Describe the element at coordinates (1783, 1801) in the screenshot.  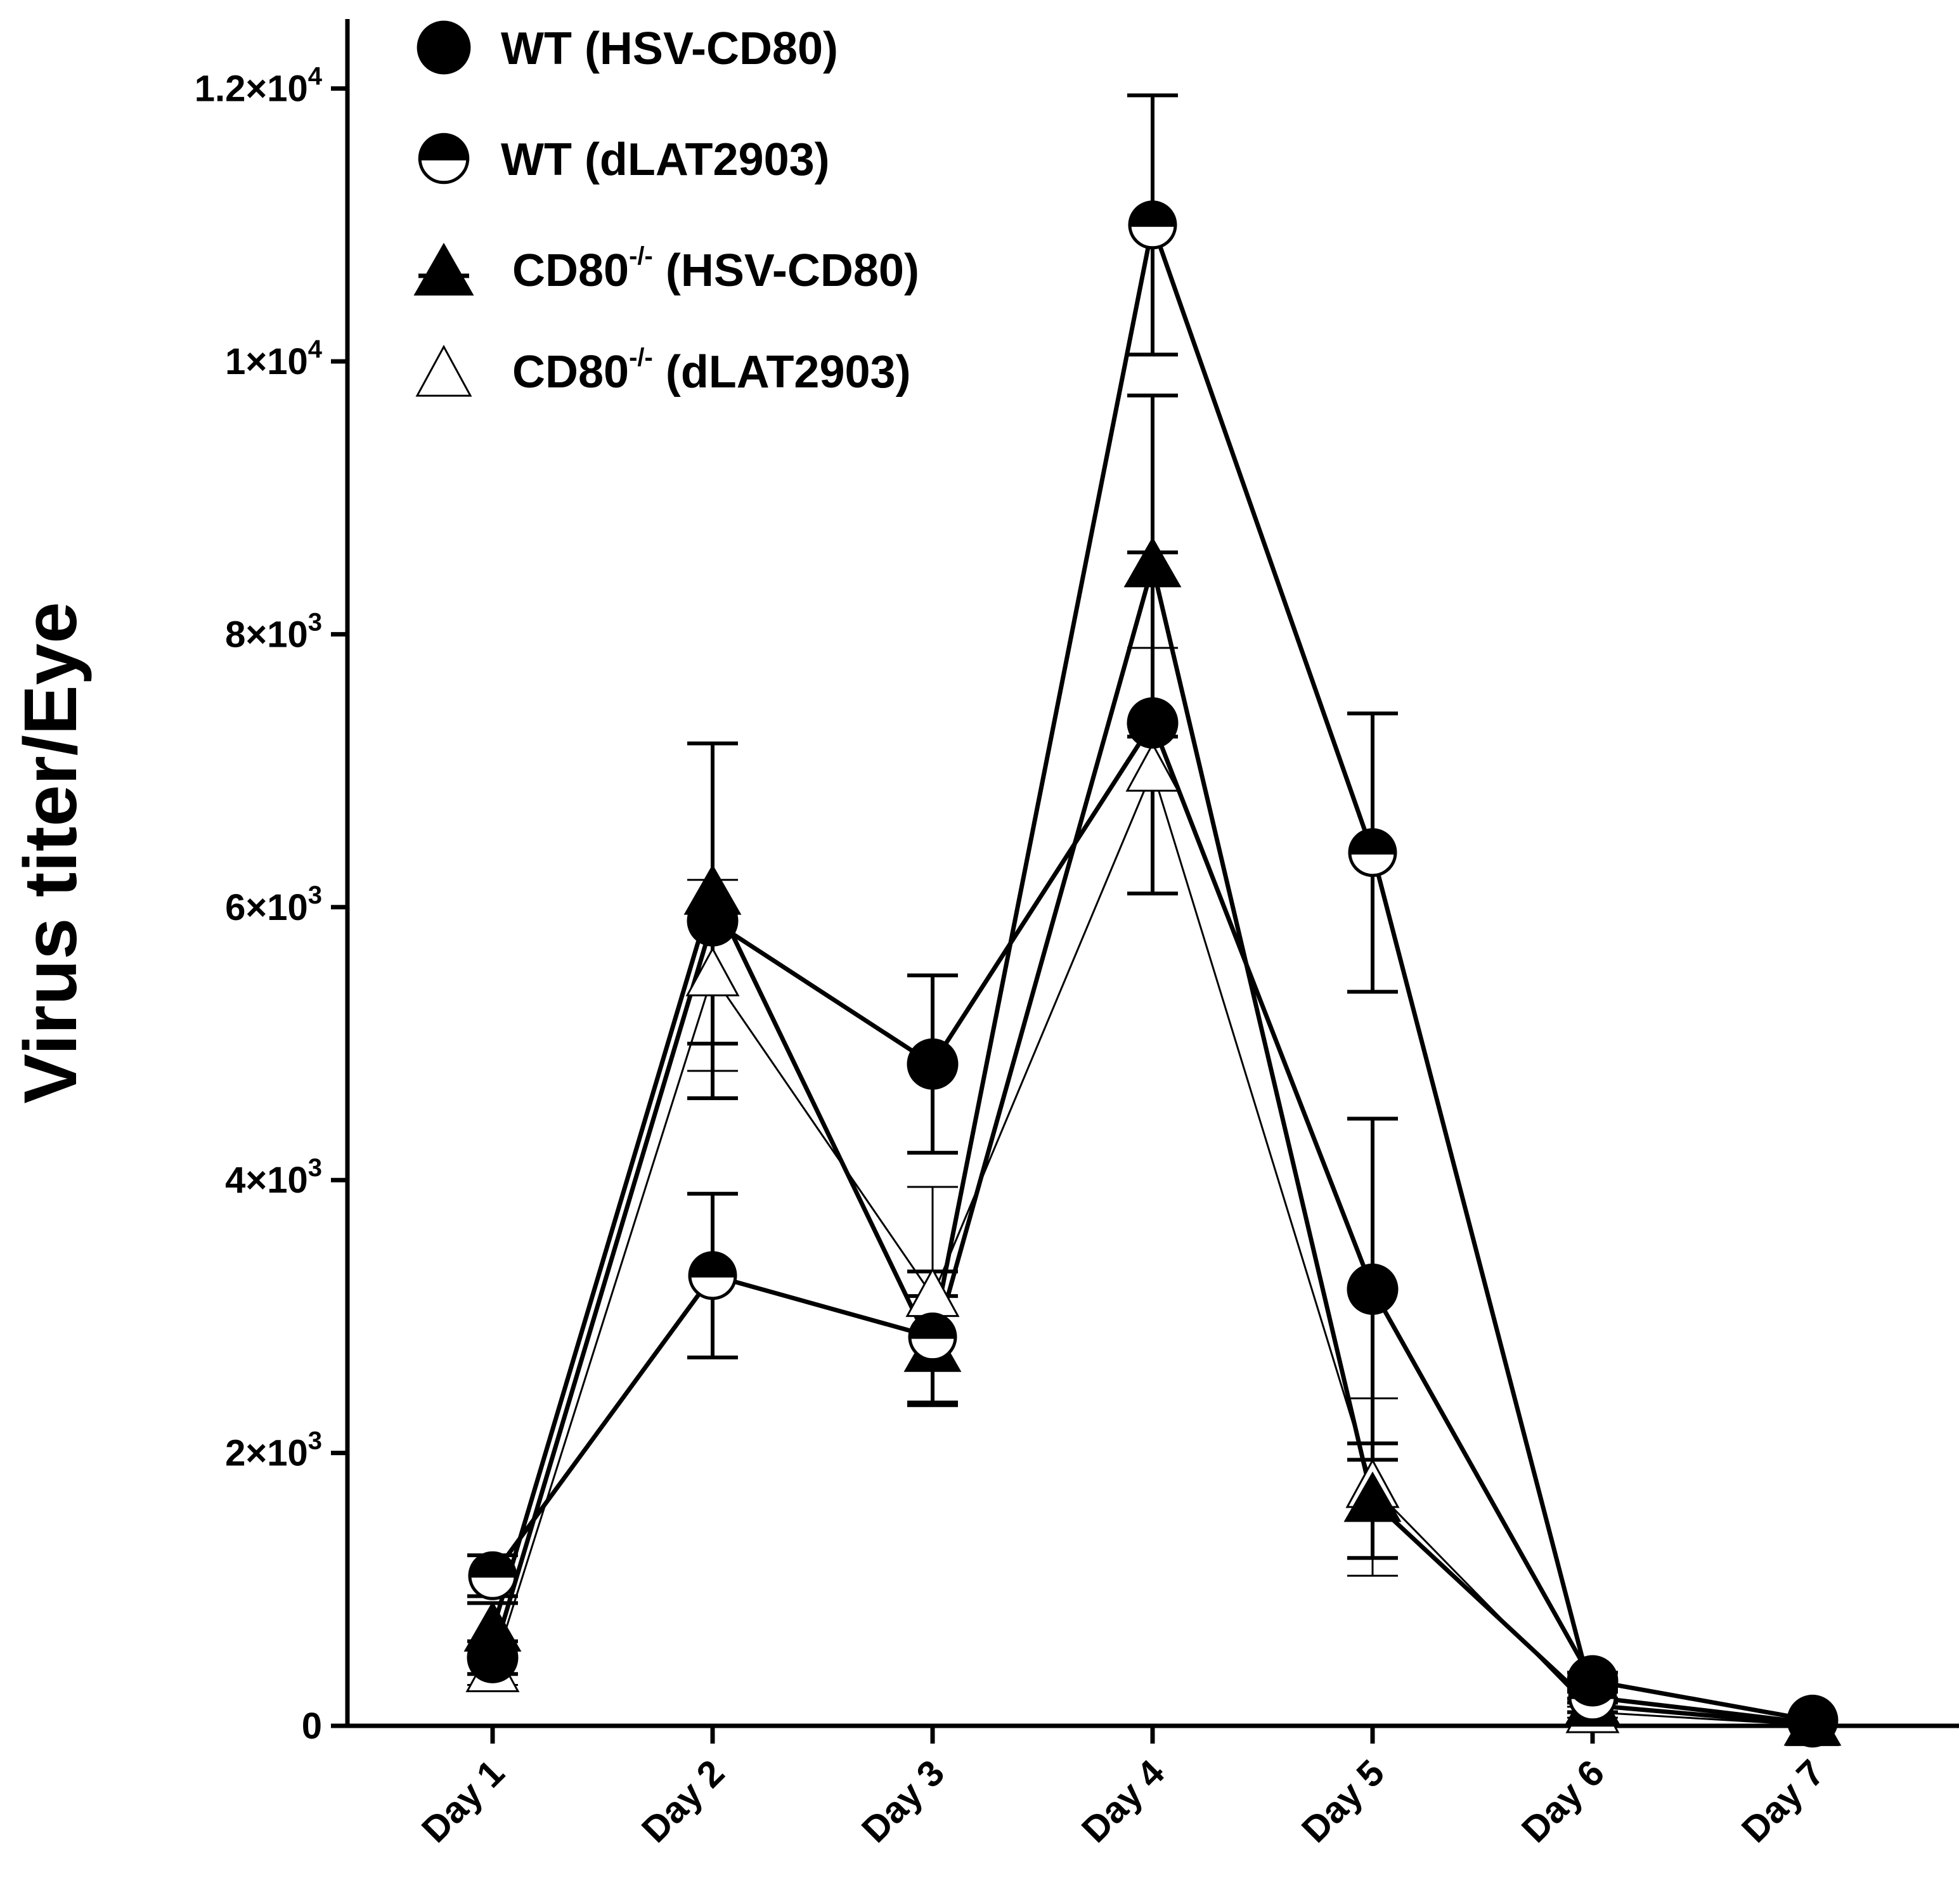
I see `x-tick-label: Day 7` at that location.